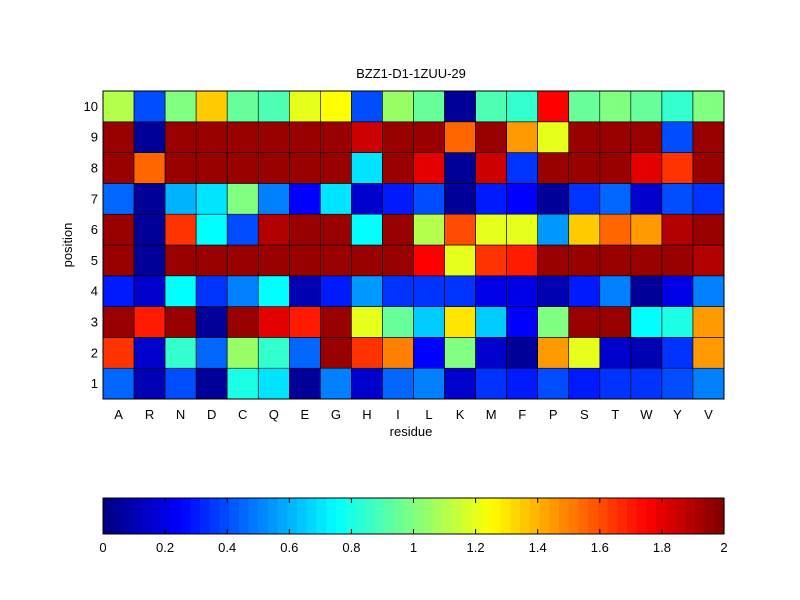  I want to click on y-axis-ticks: 1 2 3 4 5 6 7 8 9 10, so click(91, 245).